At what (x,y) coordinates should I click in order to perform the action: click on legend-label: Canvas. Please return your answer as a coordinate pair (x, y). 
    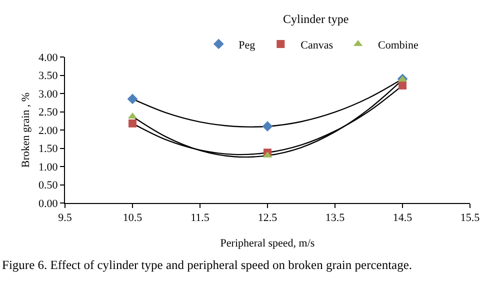
    Looking at the image, I should click on (317, 45).